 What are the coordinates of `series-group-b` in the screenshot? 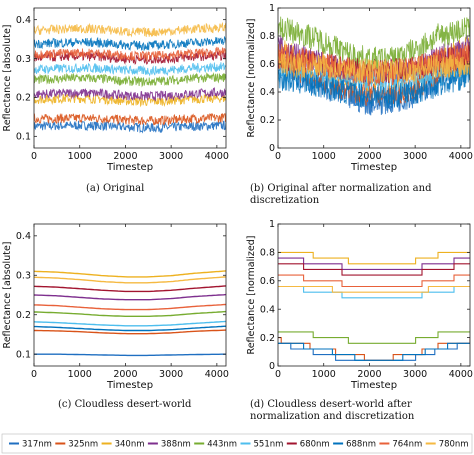 It's located at (374, 66).